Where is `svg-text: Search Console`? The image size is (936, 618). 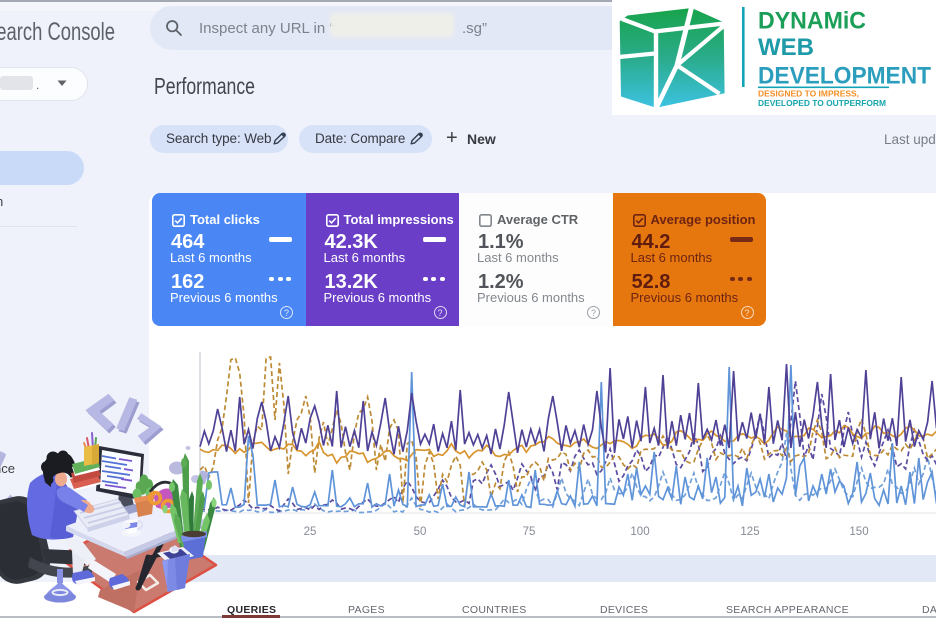
svg-text: Search Console is located at coordinates (57, 32).